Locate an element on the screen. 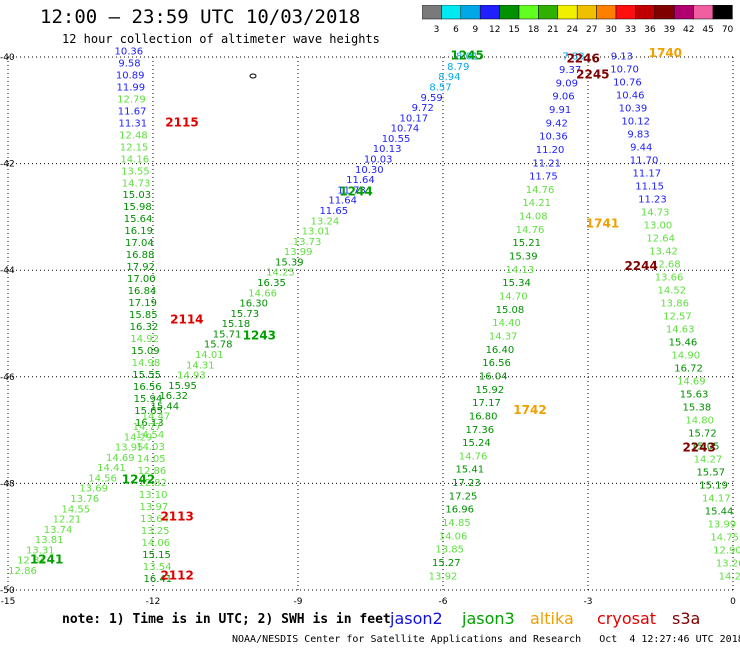  wave-height-value: 8.94 is located at coordinates (449, 77).